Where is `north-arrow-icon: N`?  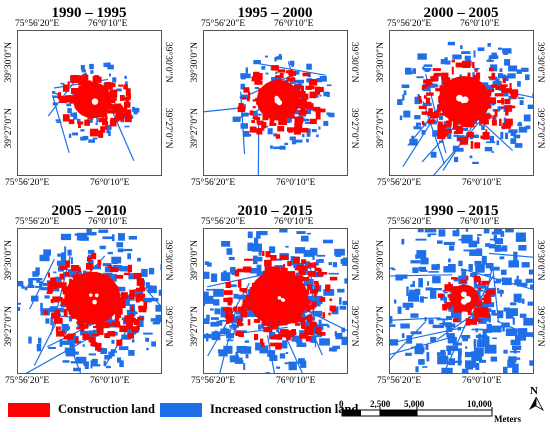
north-arrow-icon: N is located at coordinates (536, 398).